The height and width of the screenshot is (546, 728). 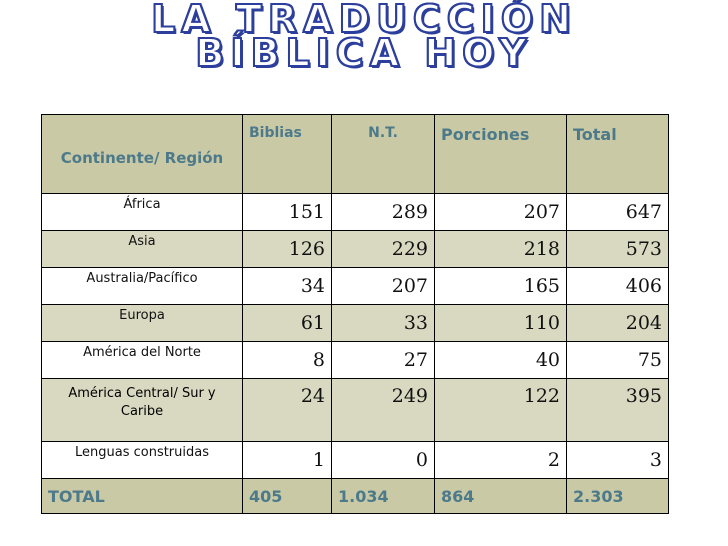 I want to click on cell-portions: 110, so click(x=500, y=323).